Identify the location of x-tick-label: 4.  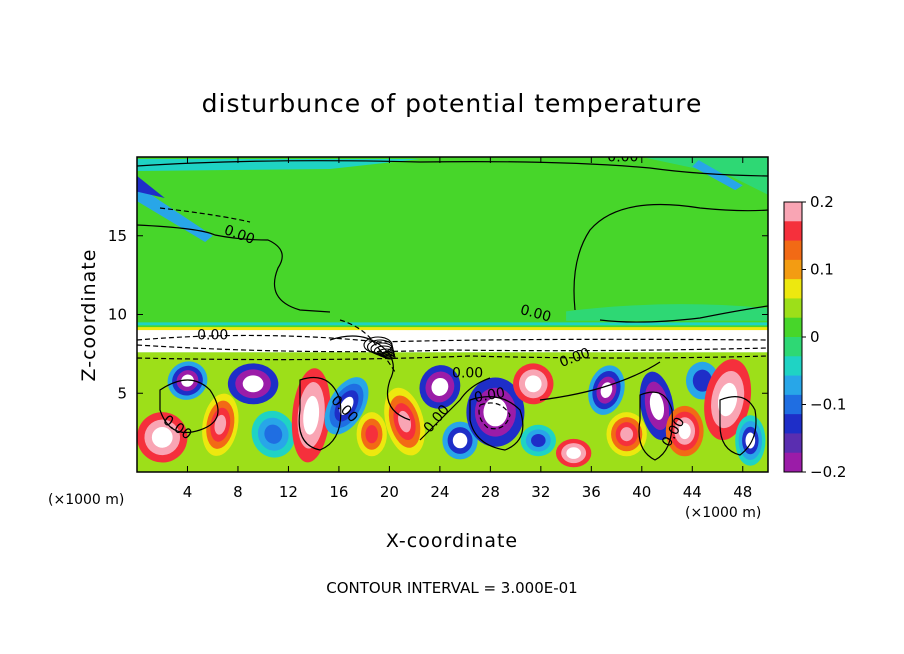
(188, 492).